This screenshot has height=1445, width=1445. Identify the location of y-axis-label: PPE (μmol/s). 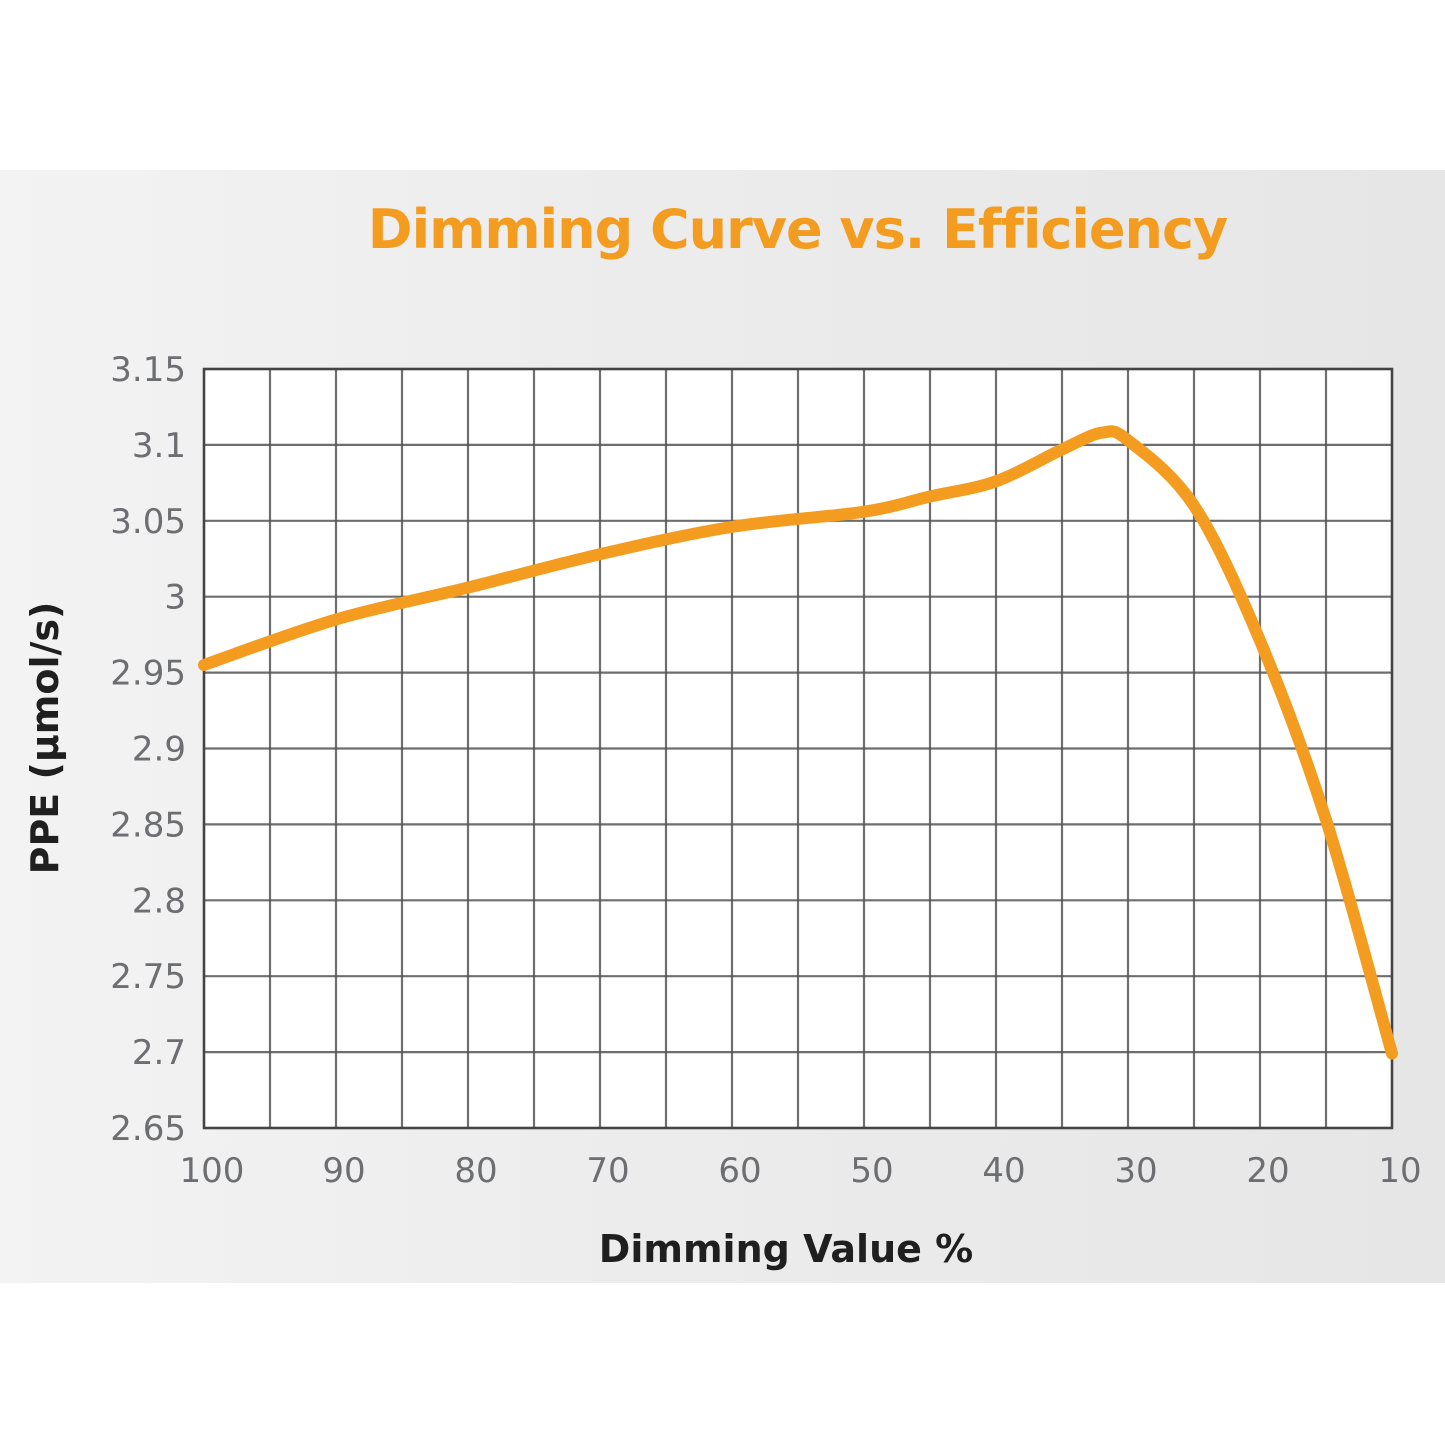
(45, 738).